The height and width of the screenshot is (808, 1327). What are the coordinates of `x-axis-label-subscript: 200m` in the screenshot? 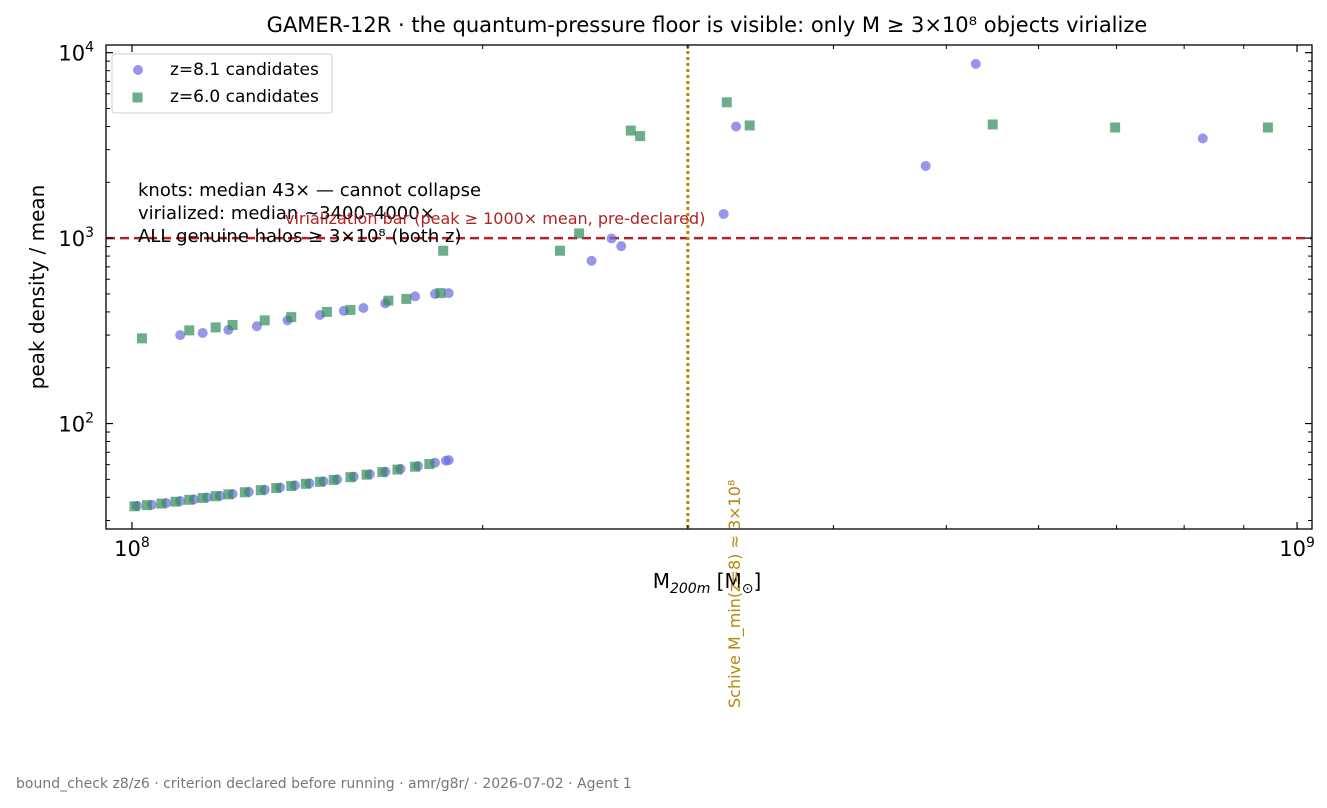 It's located at (690, 589).